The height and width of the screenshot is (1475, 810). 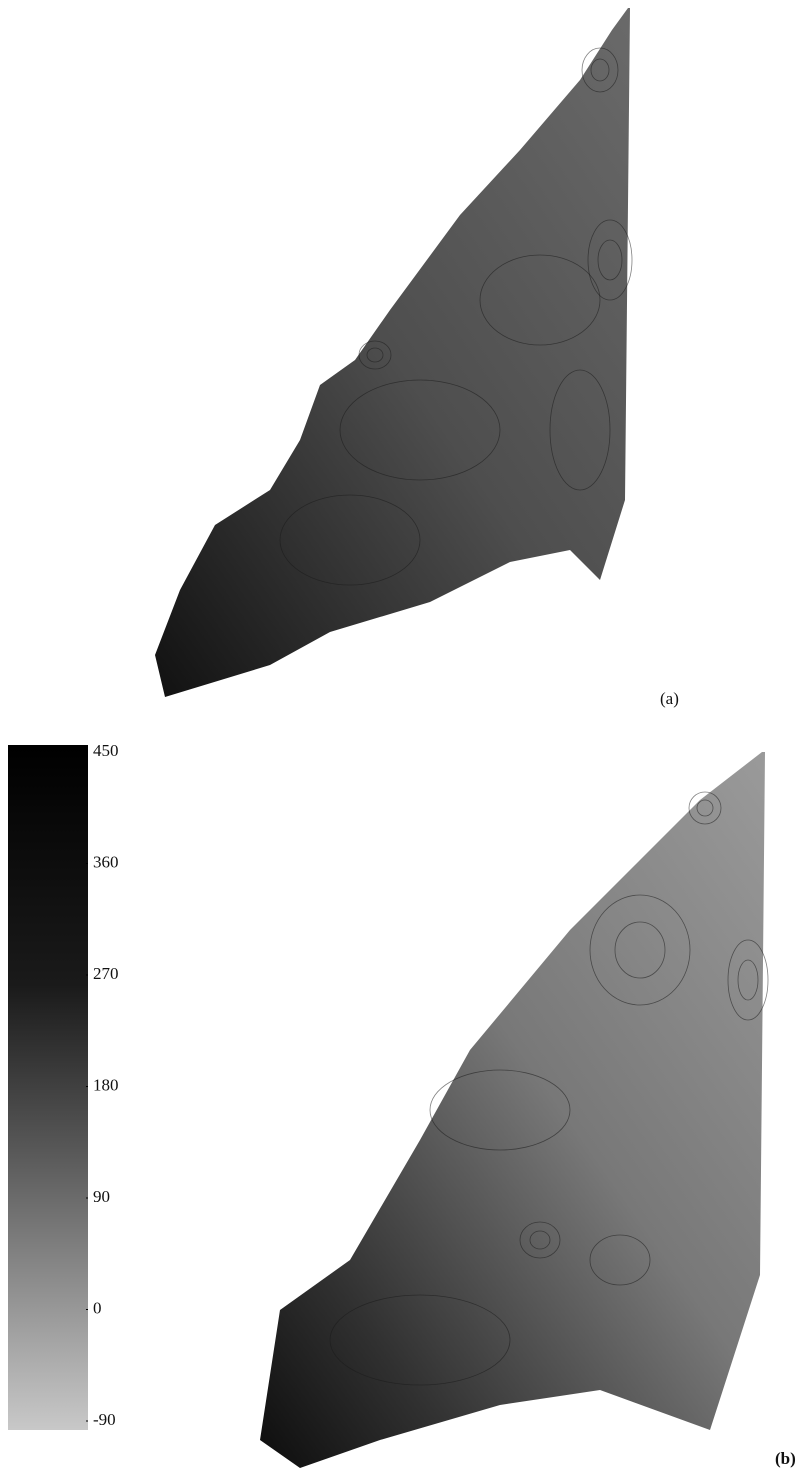 What do you see at coordinates (97, 1307) in the screenshot?
I see `tick-label: 0` at bounding box center [97, 1307].